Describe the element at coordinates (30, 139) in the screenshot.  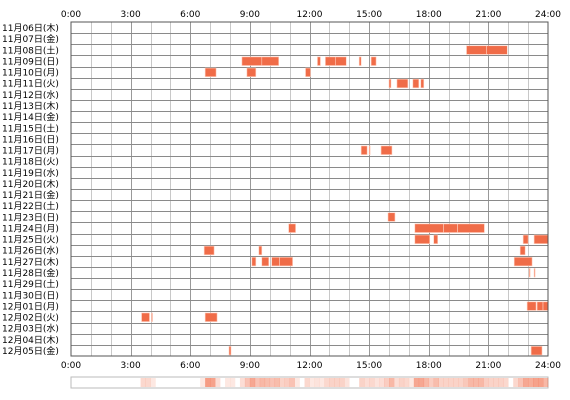
I see `row-label: 11月16日(日)` at that location.